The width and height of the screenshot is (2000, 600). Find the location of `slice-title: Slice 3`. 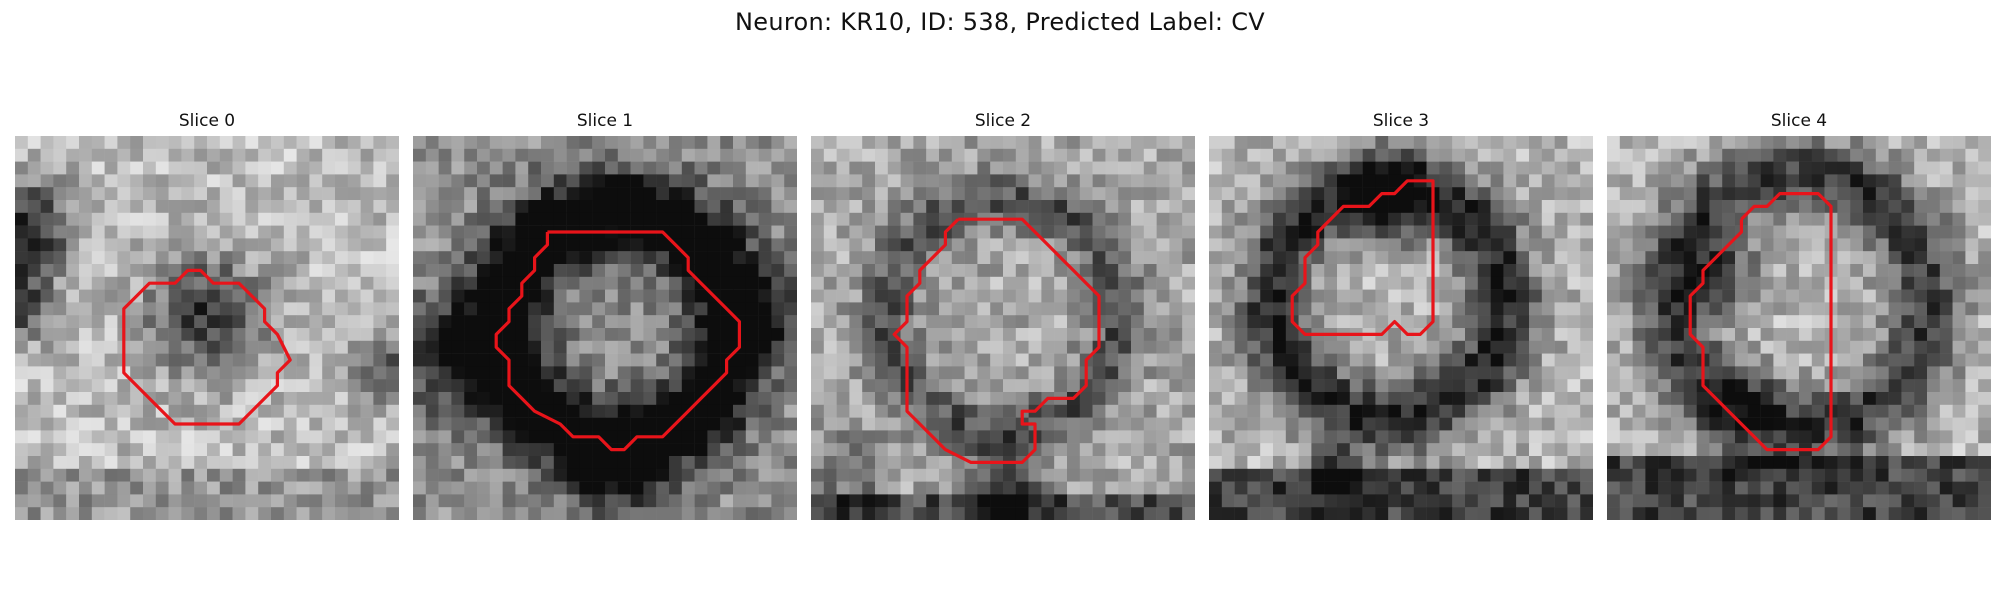

slice-title: Slice 3 is located at coordinates (1401, 121).